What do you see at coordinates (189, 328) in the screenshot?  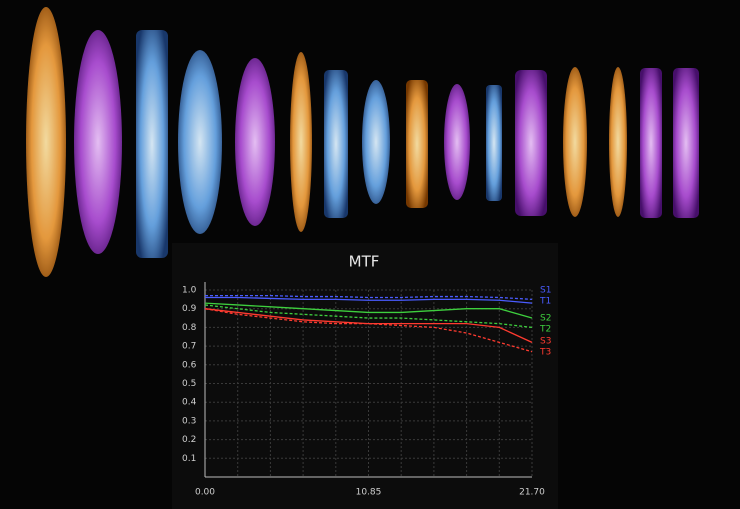 I see `y-tick-label: 0.8` at bounding box center [189, 328].